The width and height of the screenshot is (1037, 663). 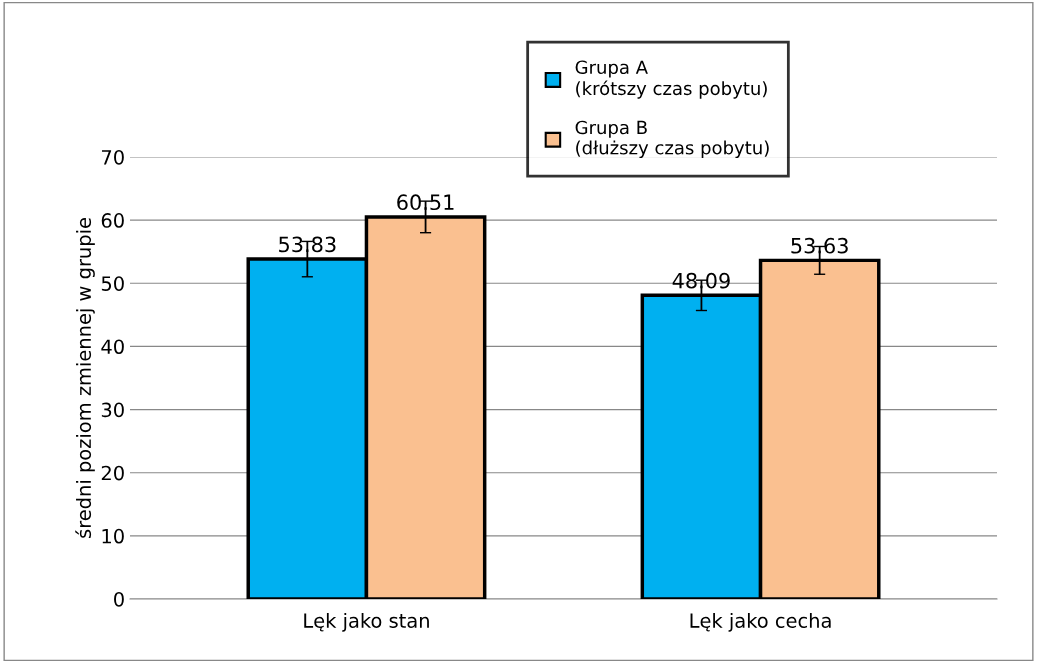 I want to click on x-tick-label: Lęk jako cecha, so click(x=760, y=622).